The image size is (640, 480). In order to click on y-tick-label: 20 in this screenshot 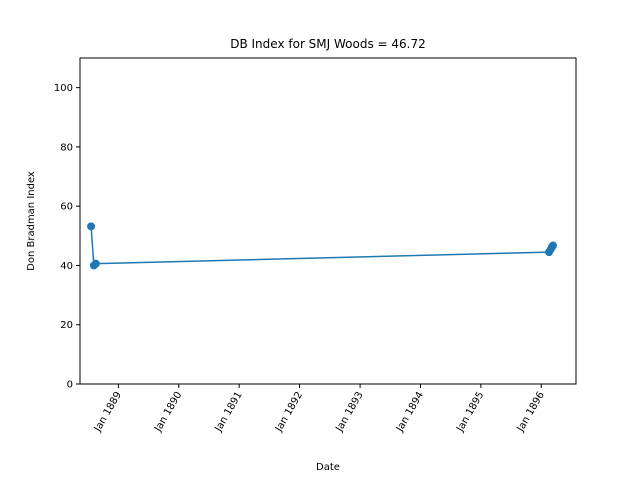, I will do `click(66, 325)`.